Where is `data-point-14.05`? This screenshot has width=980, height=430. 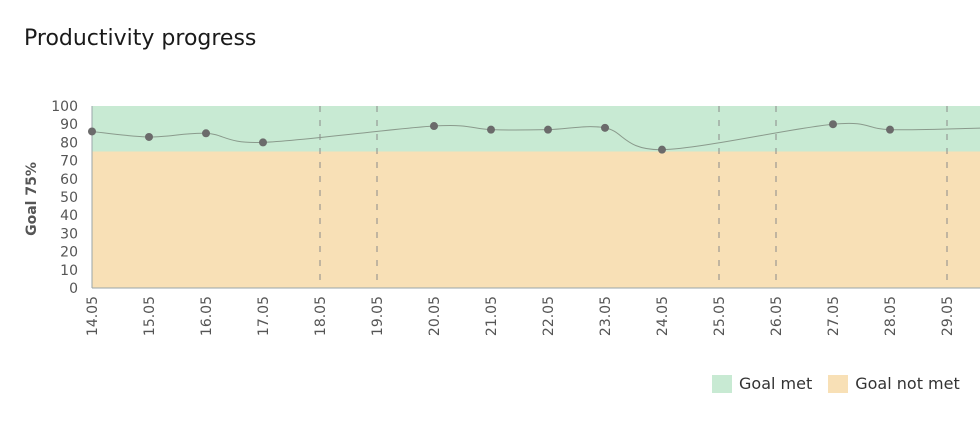
data-point-14.05 is located at coordinates (92, 131).